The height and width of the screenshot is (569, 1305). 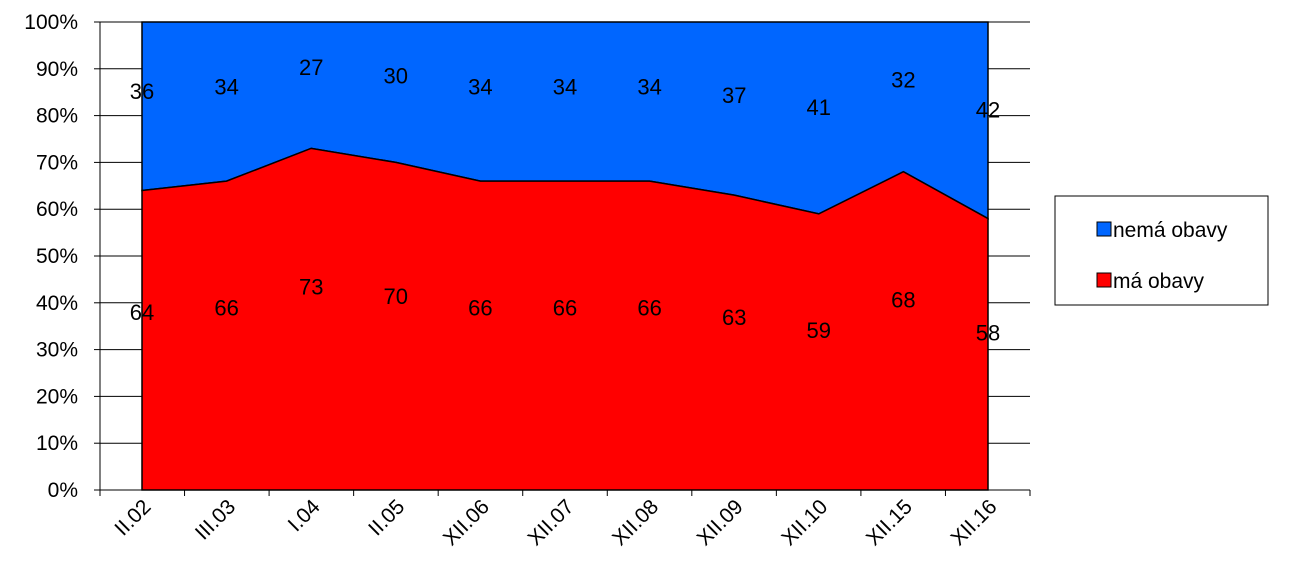 I want to click on data-label-nema-obavy: 37, so click(x=734, y=95).